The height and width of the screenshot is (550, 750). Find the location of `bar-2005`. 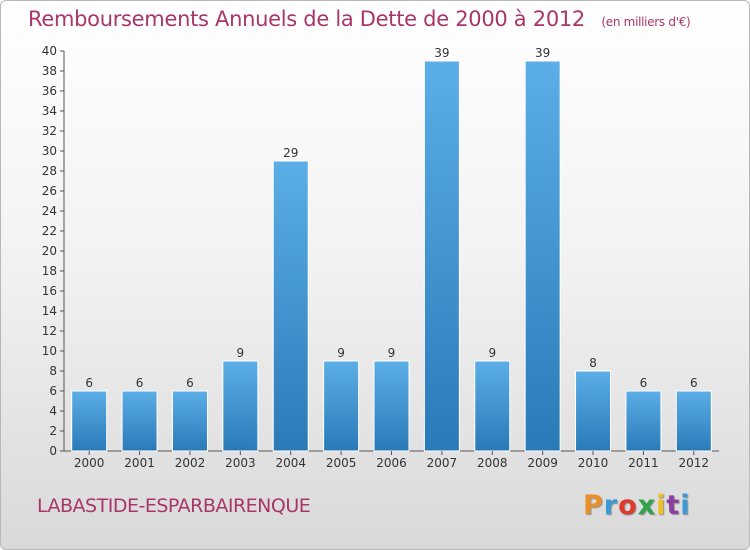

bar-2005 is located at coordinates (341, 406).